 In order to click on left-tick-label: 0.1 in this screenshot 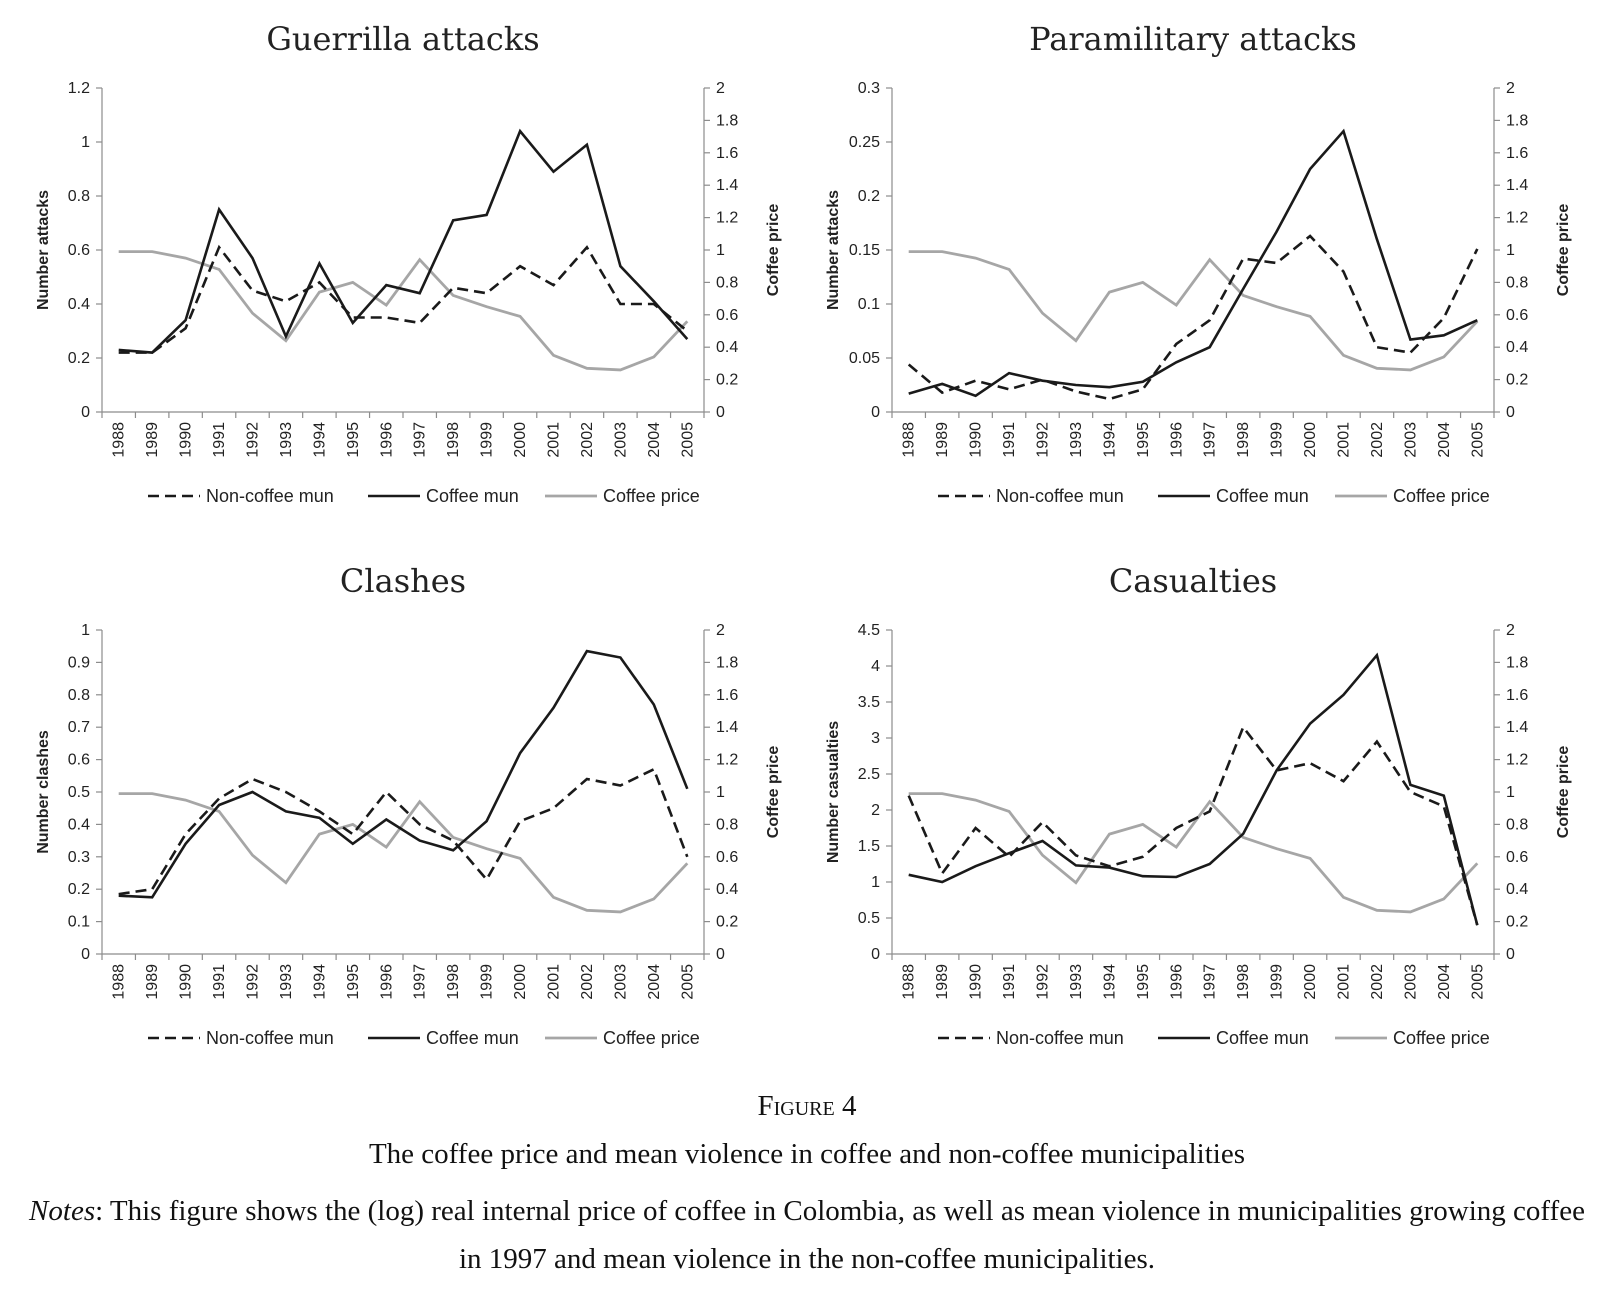, I will do `click(79, 922)`.